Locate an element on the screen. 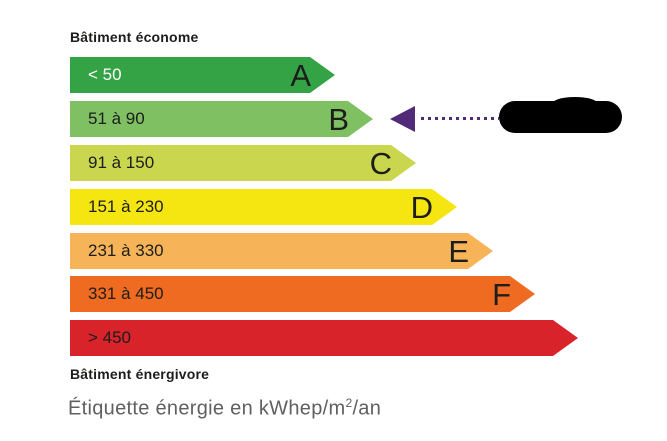 Image resolution: width=667 pixels, height=441 pixels. band-range-label: 91 à 150 is located at coordinates (121, 162).